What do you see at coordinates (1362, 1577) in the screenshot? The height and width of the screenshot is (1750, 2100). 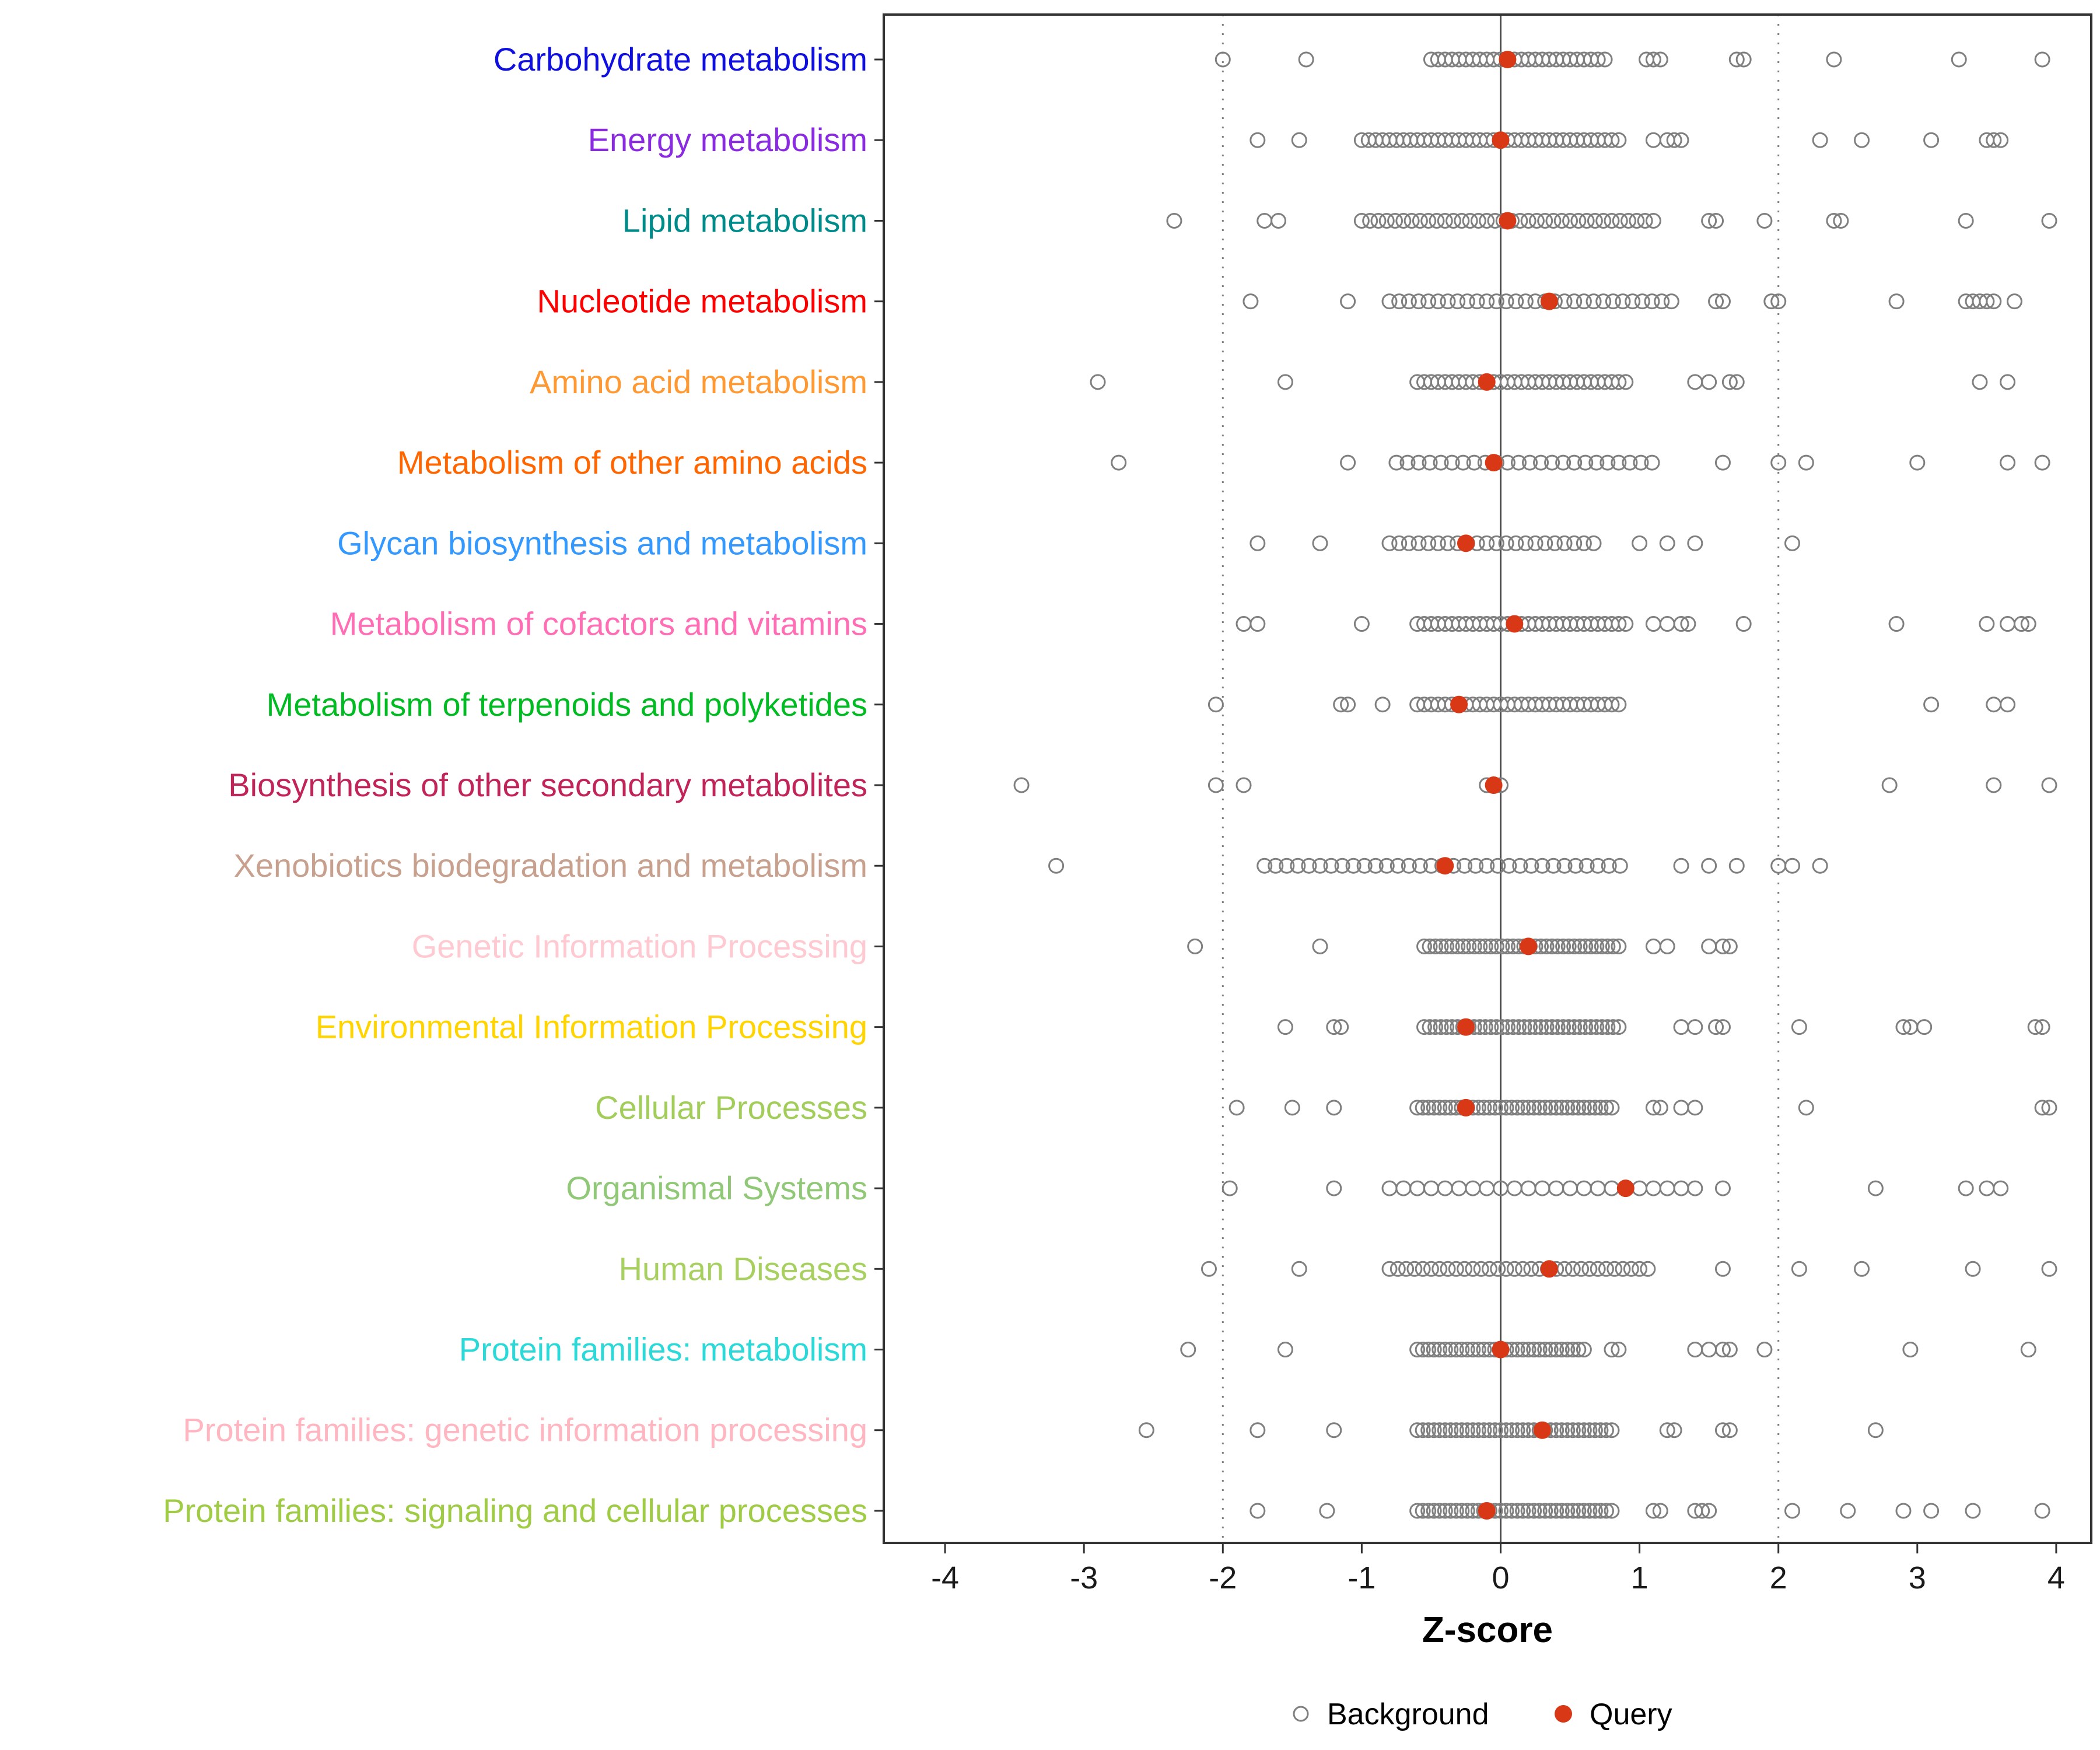 I see `x-tick-label: -1` at bounding box center [1362, 1577].